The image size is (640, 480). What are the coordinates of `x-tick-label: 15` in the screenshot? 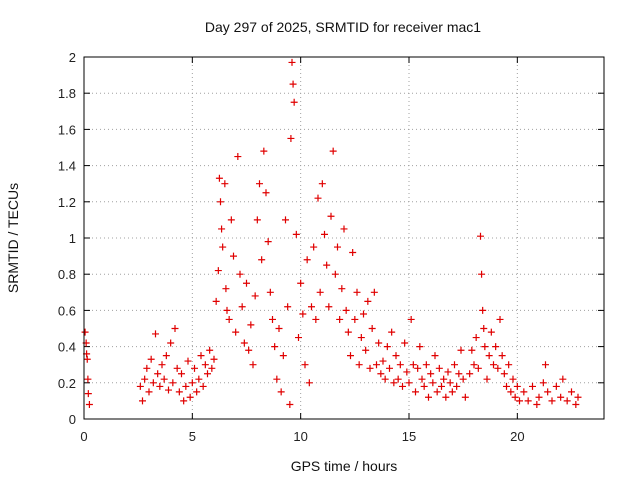 It's located at (409, 436).